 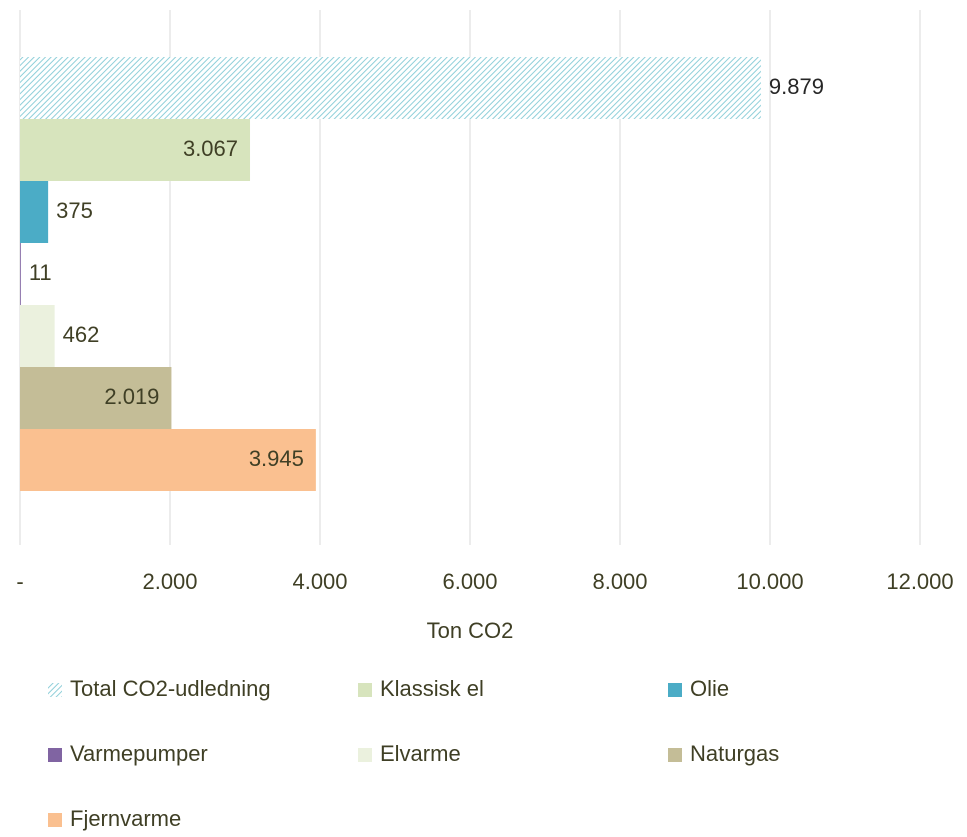 What do you see at coordinates (470, 630) in the screenshot?
I see `x-axis-label: Ton CO2` at bounding box center [470, 630].